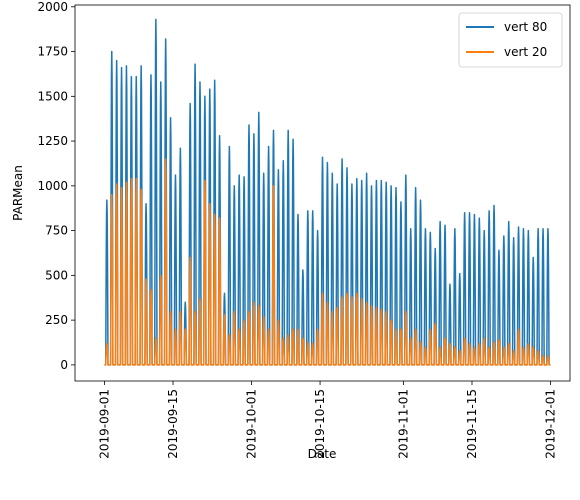 The height and width of the screenshot is (500, 580). Describe the element at coordinates (251, 424) in the screenshot. I see `x-tick-label: 2019-10-01` at that location.